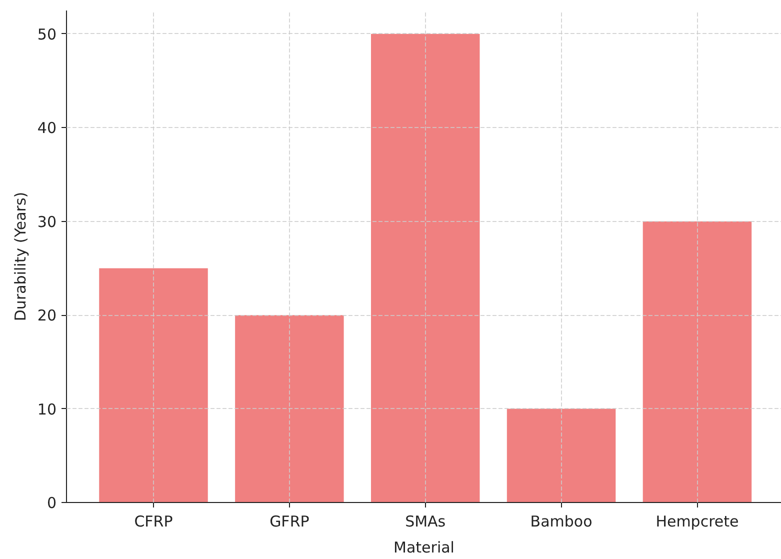 The width and height of the screenshot is (781, 559). I want to click on y-tick-label: 30, so click(47, 221).